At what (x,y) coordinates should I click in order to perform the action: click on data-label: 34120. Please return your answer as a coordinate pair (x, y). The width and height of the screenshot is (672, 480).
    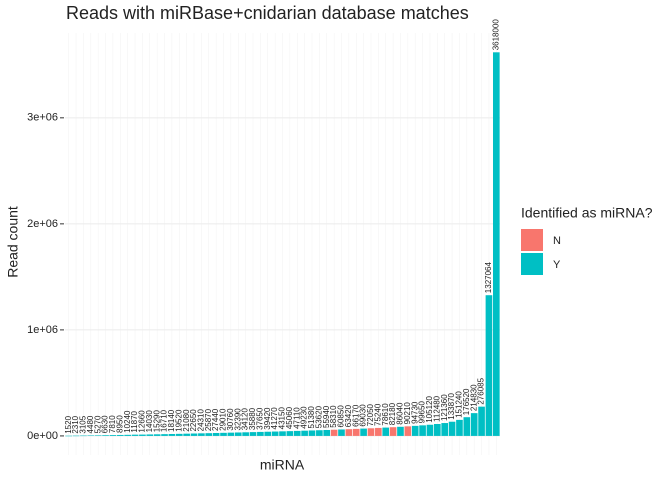
    Looking at the image, I should click on (245, 418).